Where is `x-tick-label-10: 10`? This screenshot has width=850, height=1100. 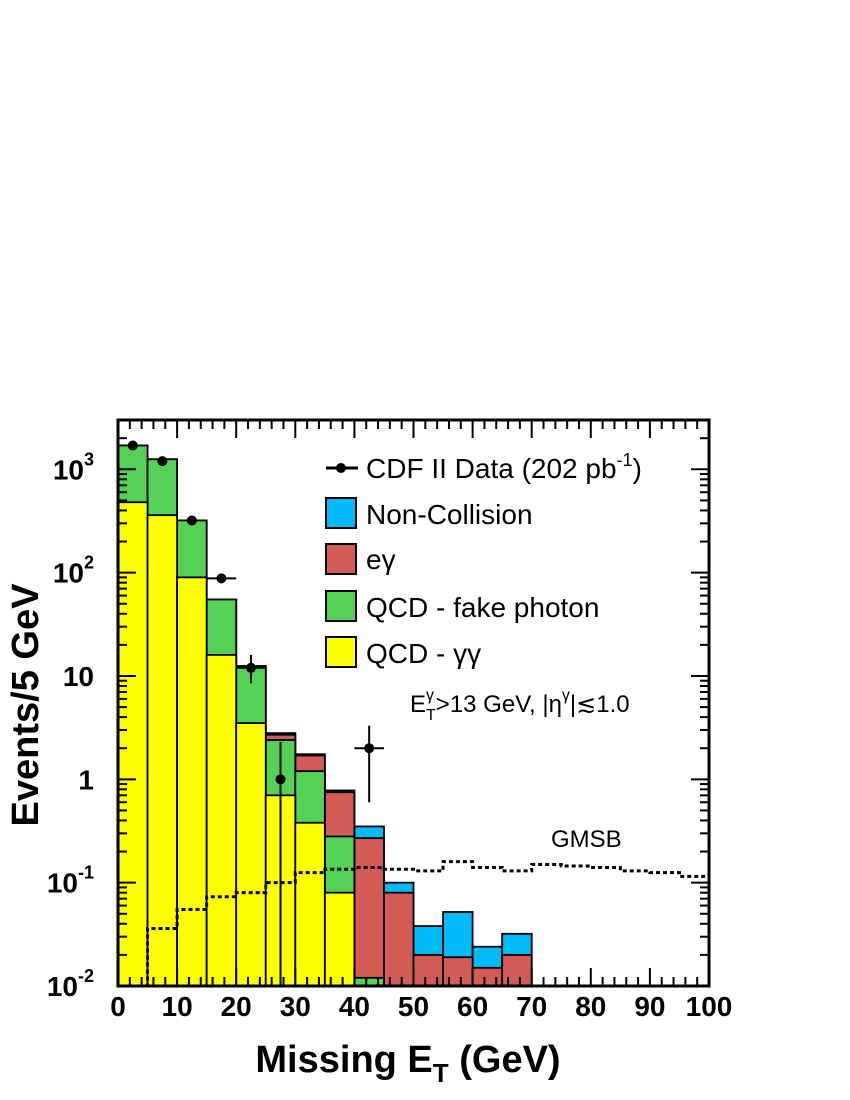 x-tick-label-10: 10 is located at coordinates (177, 1006).